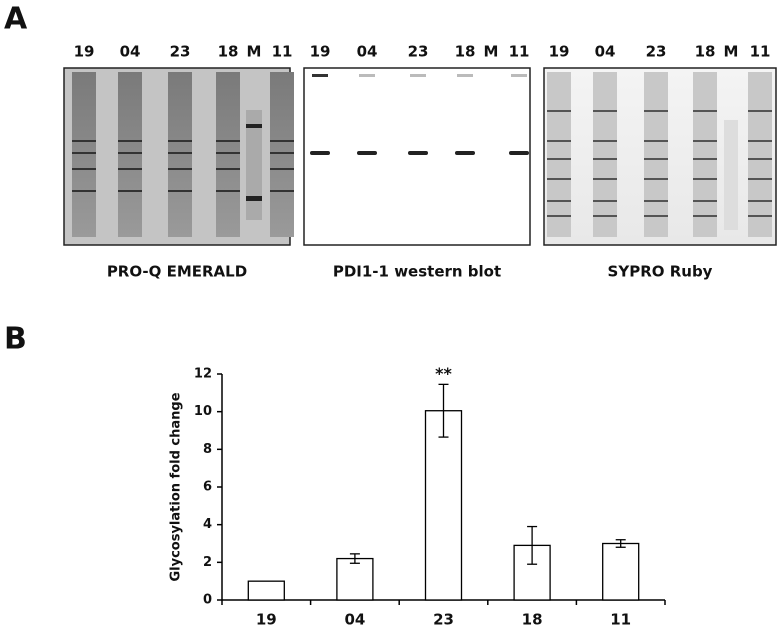 The width and height of the screenshot is (778, 636). What do you see at coordinates (177, 272) in the screenshot?
I see `gel-caption: PRO-Q EMERALD` at bounding box center [177, 272].